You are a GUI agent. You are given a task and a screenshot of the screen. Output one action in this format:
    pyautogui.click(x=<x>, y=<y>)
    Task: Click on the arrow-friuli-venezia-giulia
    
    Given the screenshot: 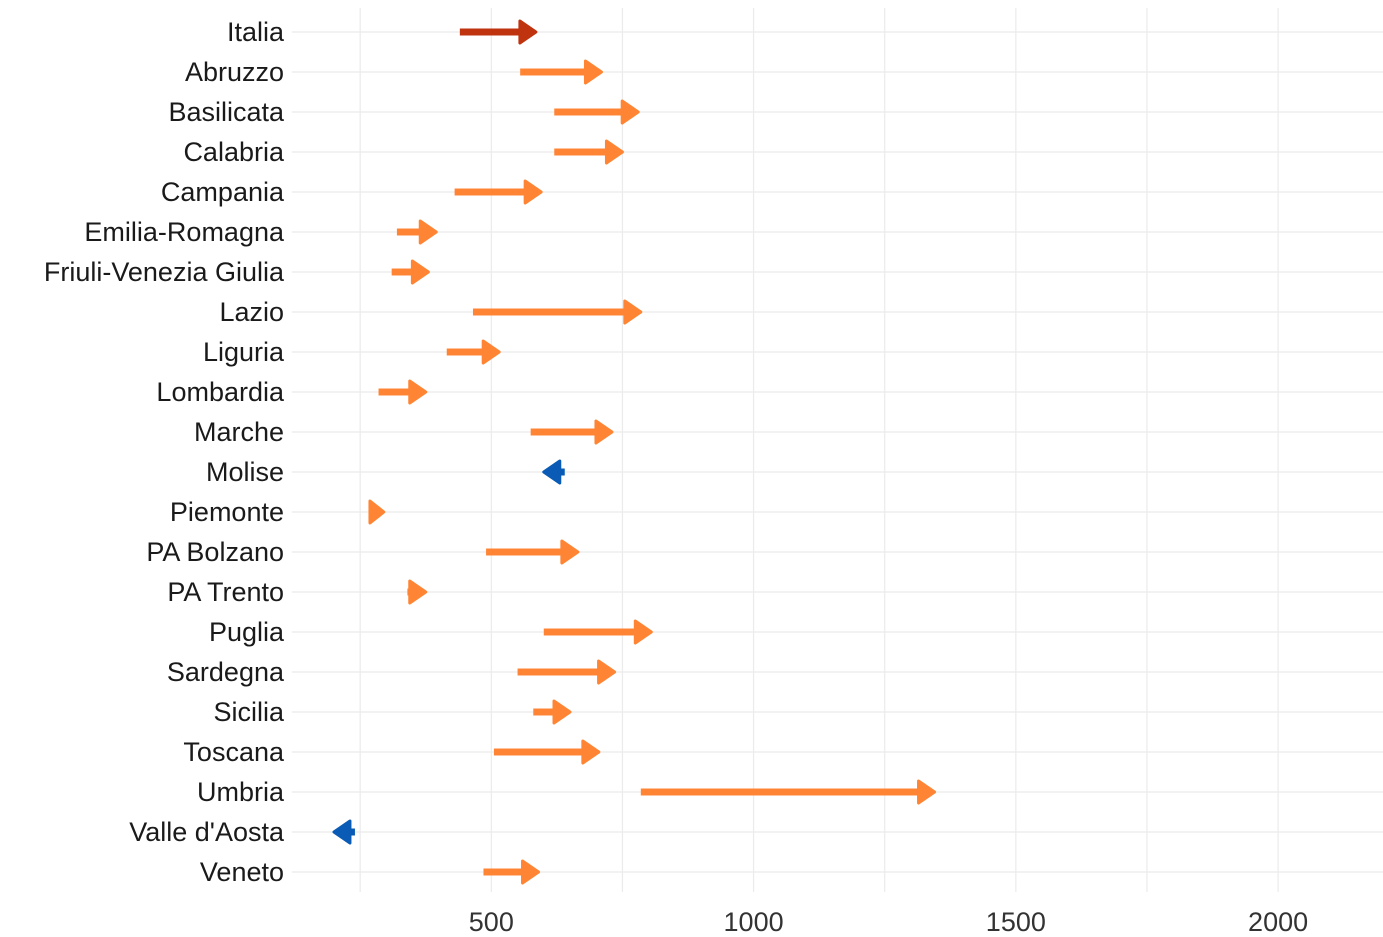 What is the action you would take?
    pyautogui.click(x=410, y=272)
    